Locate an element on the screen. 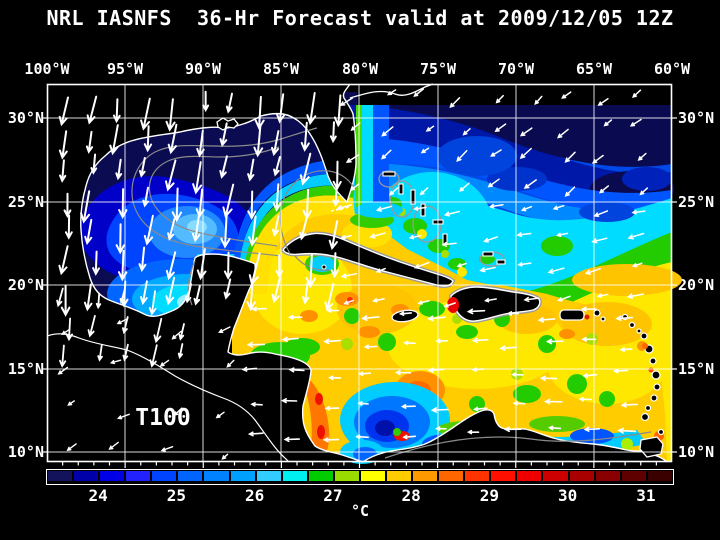  colorbar-tick: 28 is located at coordinates (411, 495).